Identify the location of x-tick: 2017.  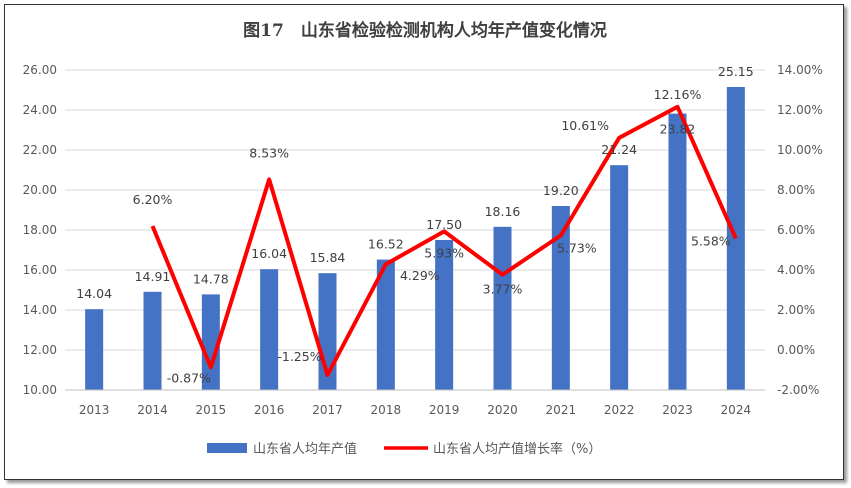
(327, 410).